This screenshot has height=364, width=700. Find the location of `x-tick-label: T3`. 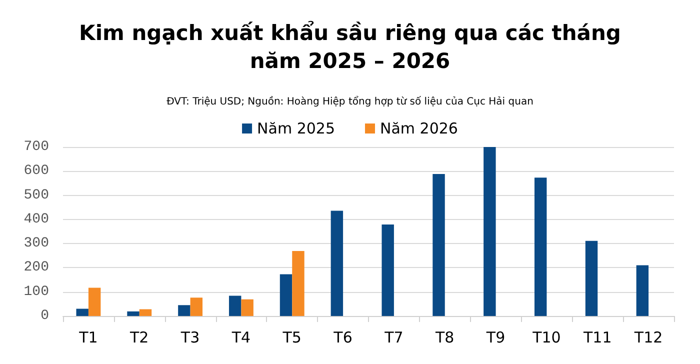

x-tick-label: T3 is located at coordinates (190, 337).